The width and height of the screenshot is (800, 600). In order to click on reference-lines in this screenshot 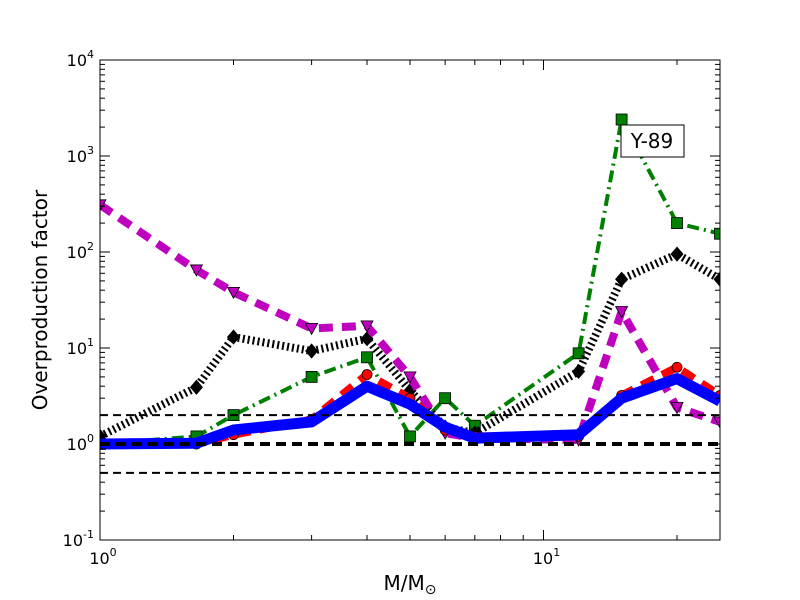, I will do `click(410, 444)`.